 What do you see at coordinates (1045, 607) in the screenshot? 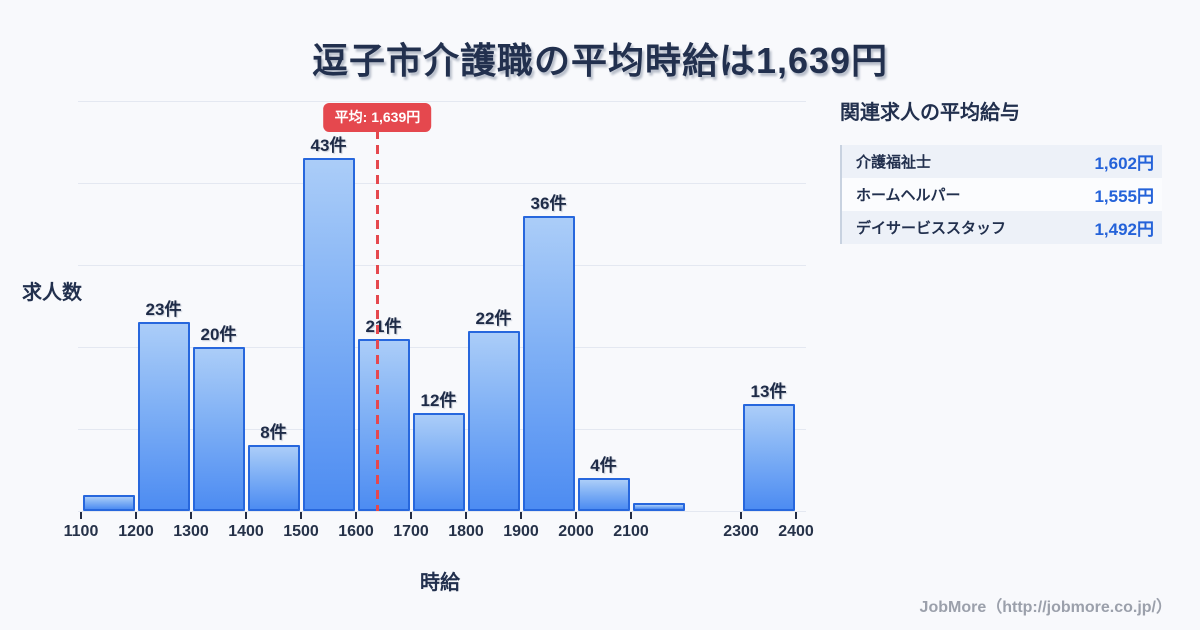
I see `footer-credit: JobMore（http://jobmore.co.jp/）` at bounding box center [1045, 607].